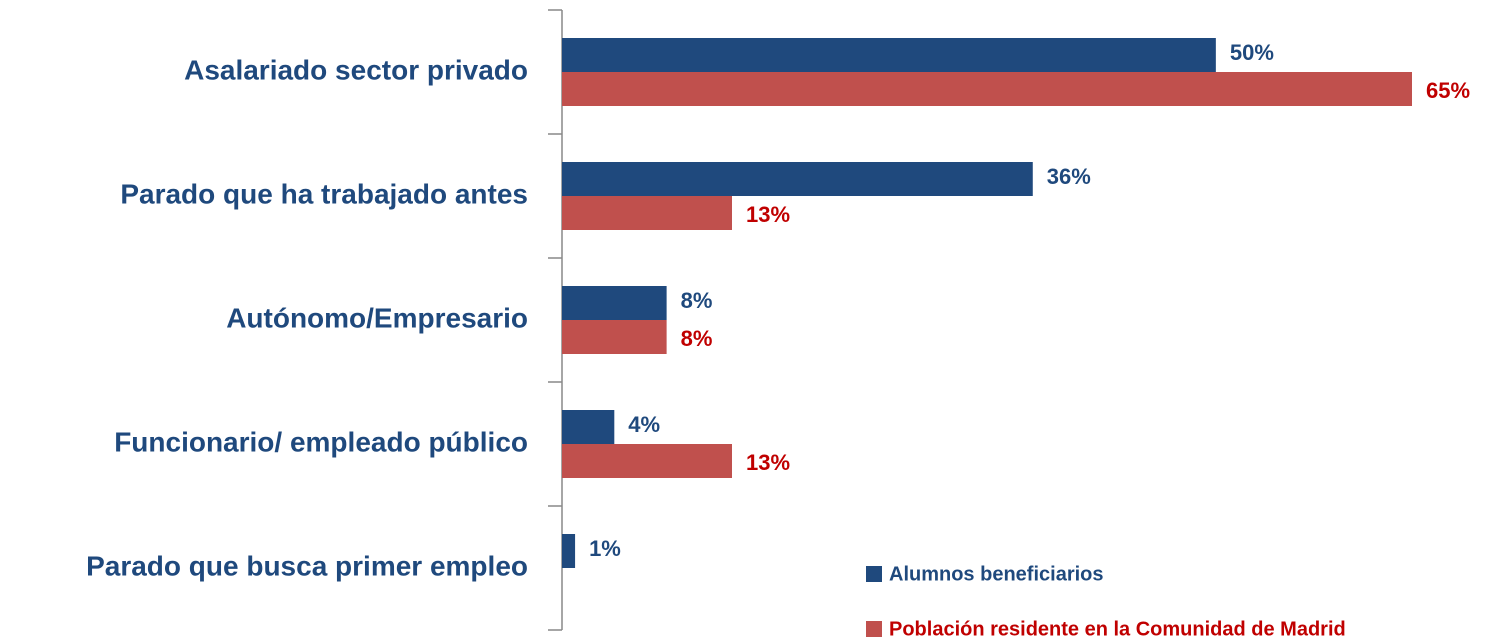 The width and height of the screenshot is (1487, 639). I want to click on value-label: 65%, so click(1448, 90).